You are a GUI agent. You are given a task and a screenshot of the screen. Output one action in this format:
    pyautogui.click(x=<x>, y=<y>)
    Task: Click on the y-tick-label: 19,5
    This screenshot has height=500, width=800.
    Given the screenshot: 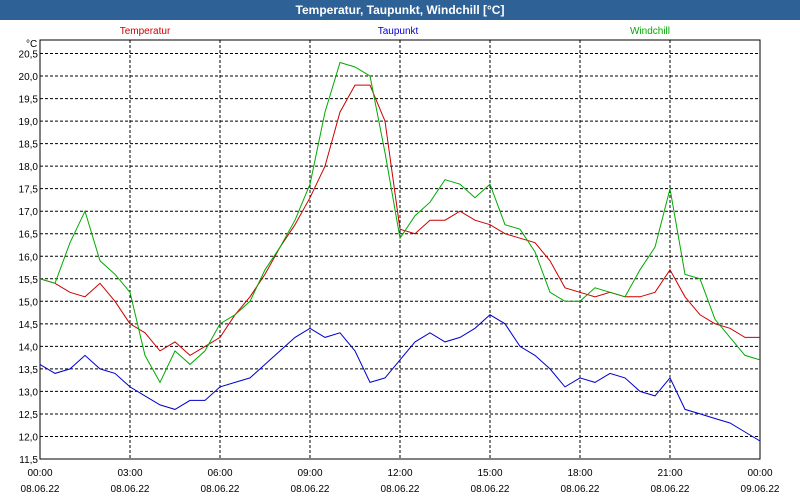 What is the action you would take?
    pyautogui.click(x=29, y=100)
    